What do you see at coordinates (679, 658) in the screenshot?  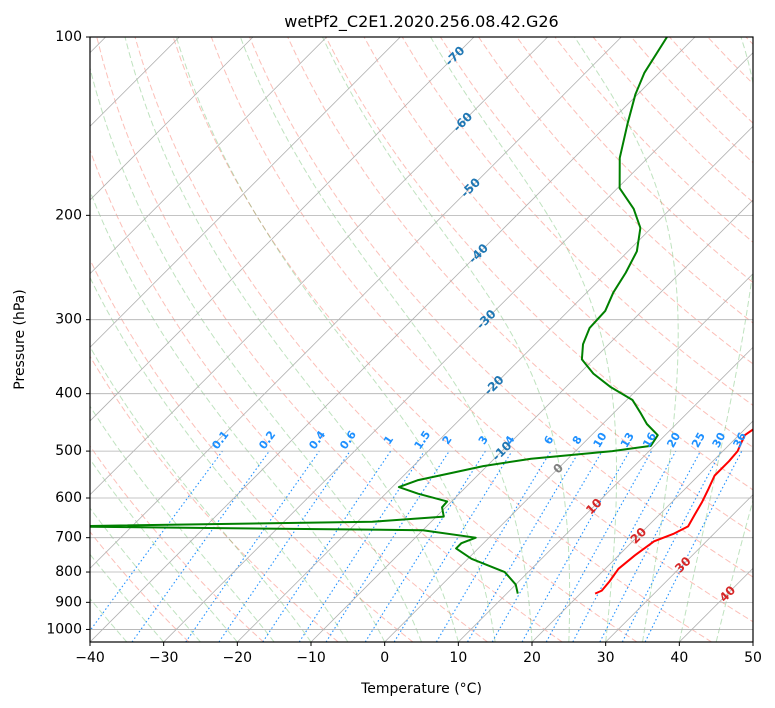 I see `x-tick-label: 40` at bounding box center [679, 658].